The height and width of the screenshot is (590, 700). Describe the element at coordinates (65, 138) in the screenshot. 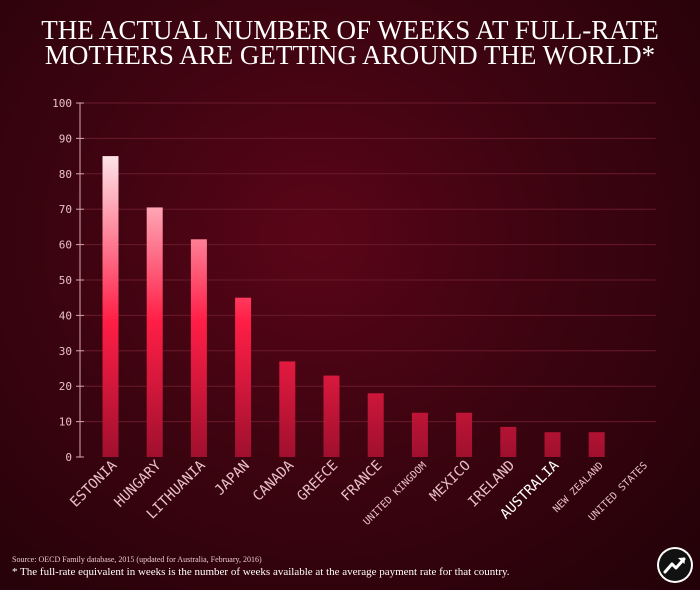

I see `y-tick-label: 90` at that location.